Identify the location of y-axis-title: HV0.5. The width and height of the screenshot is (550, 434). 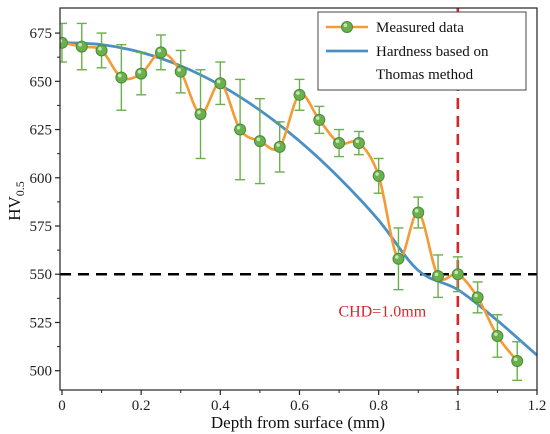
(16, 201).